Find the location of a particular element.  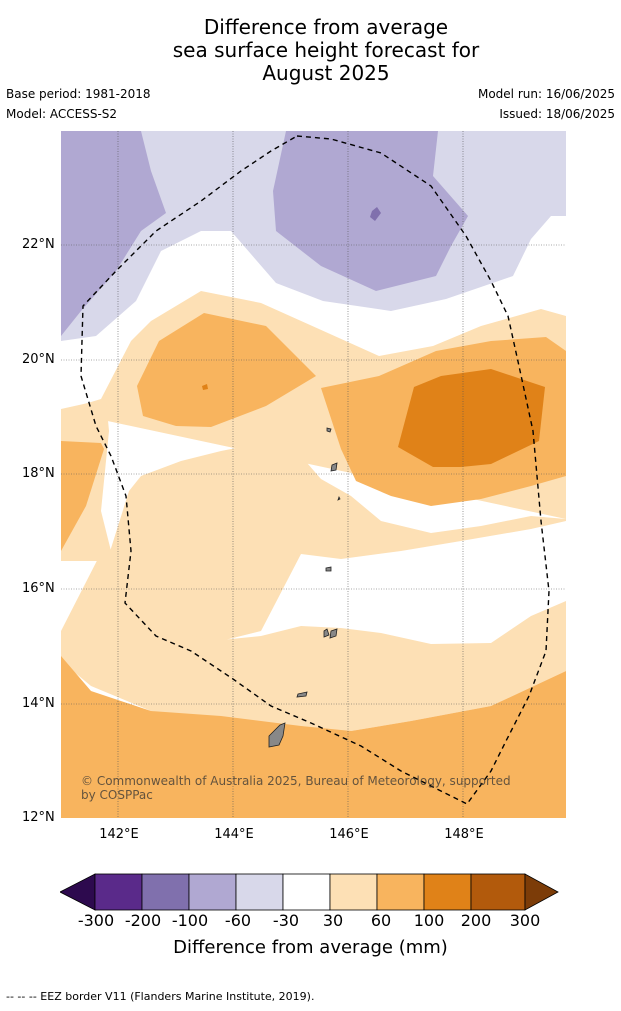

lon-label-148e: 148°E is located at coordinates (464, 834).